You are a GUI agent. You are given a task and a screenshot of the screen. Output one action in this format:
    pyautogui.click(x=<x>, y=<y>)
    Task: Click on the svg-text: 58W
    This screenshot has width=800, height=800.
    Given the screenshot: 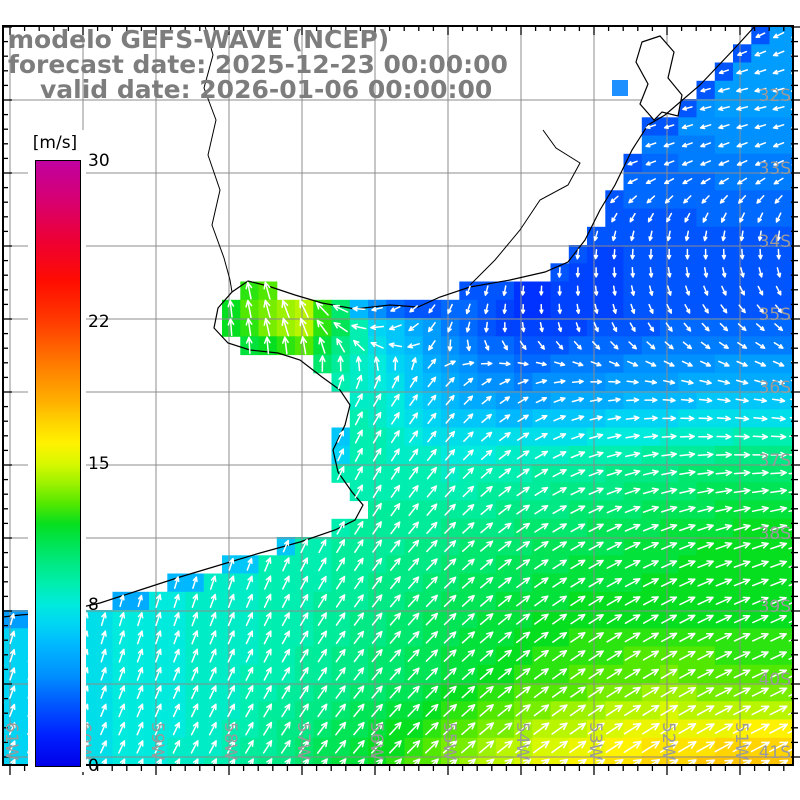 What is the action you would take?
    pyautogui.click(x=230, y=741)
    